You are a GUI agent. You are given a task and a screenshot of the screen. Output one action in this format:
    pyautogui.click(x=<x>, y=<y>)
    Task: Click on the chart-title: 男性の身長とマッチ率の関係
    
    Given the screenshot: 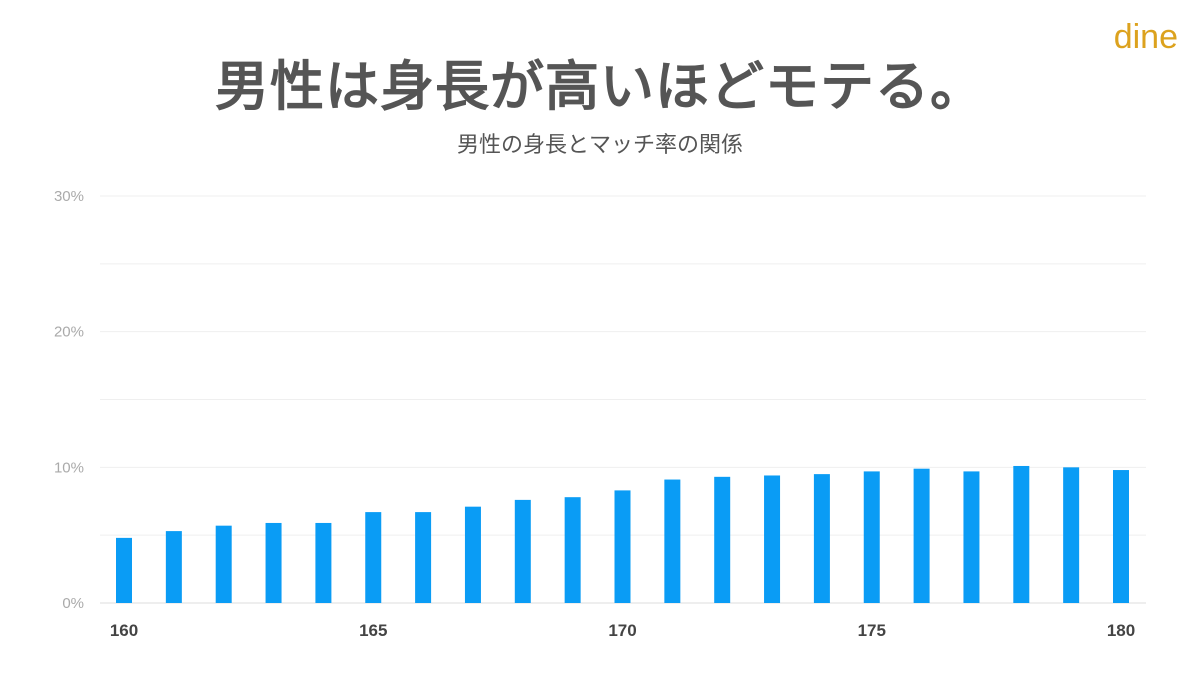 What is the action you would take?
    pyautogui.click(x=599, y=145)
    